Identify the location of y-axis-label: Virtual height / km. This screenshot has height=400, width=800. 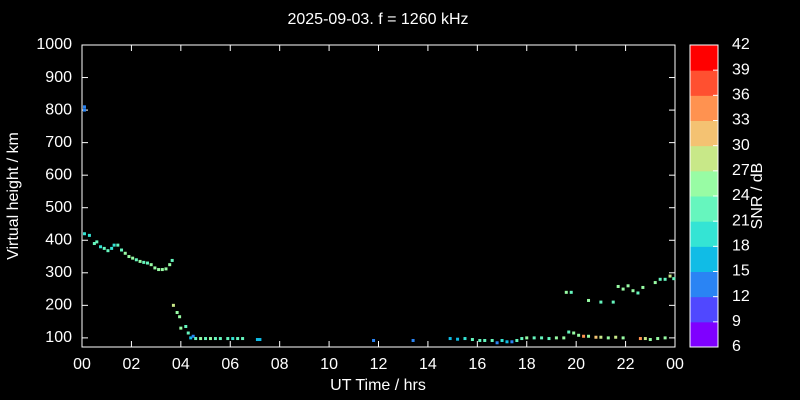
(13, 196).